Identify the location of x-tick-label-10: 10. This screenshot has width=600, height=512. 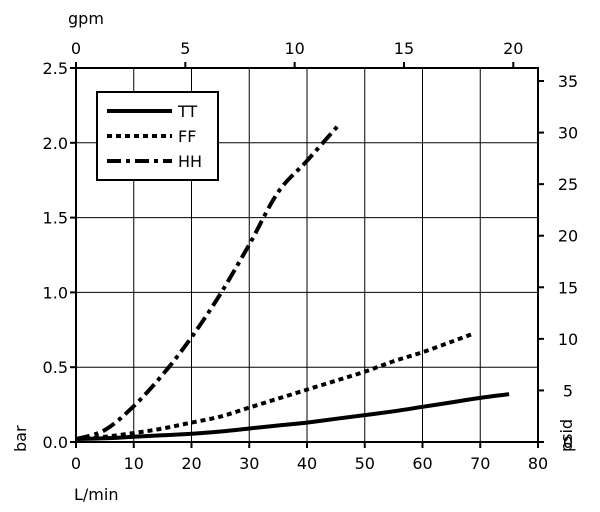
(134, 463).